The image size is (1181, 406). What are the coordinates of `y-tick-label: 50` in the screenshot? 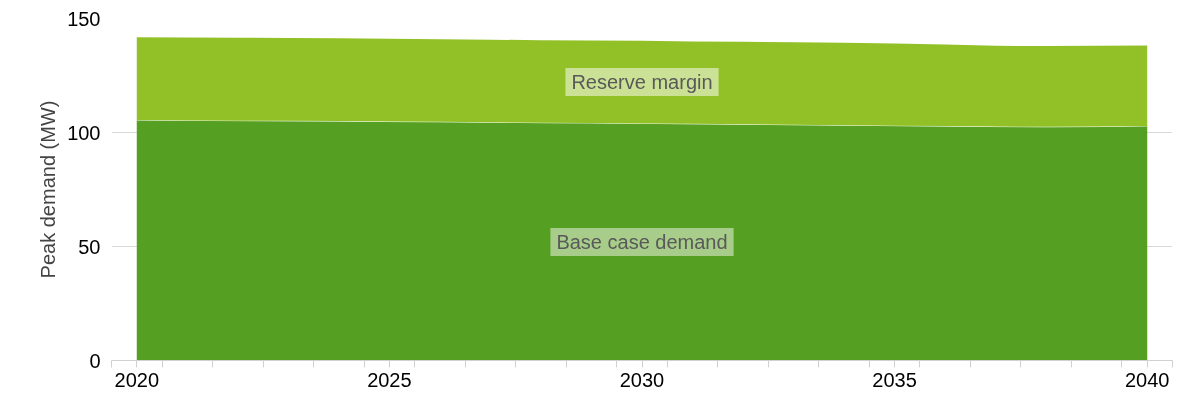 It's located at (89, 246).